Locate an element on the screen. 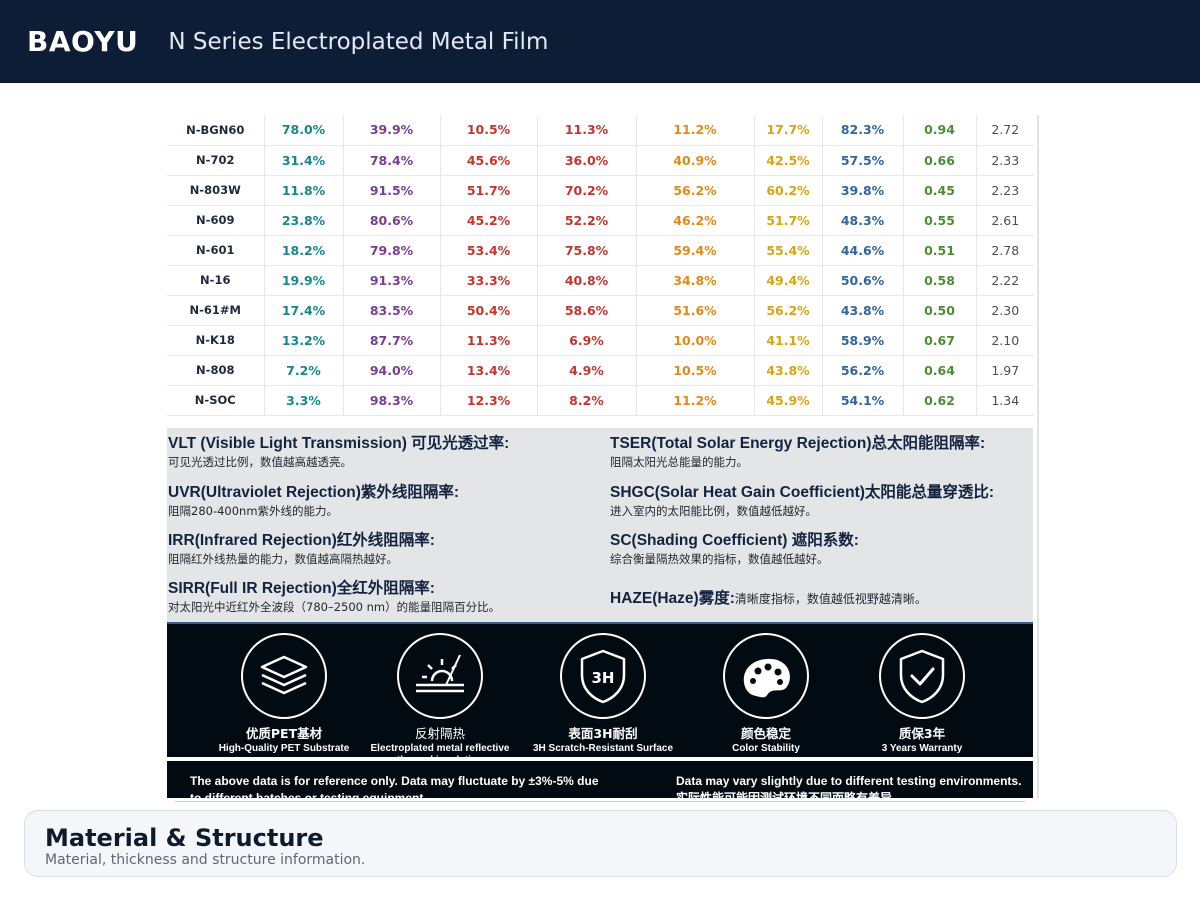 The height and width of the screenshot is (900, 1200). top-bar: BAOYU N Series Electroplated Metal Film is located at coordinates (600, 41).